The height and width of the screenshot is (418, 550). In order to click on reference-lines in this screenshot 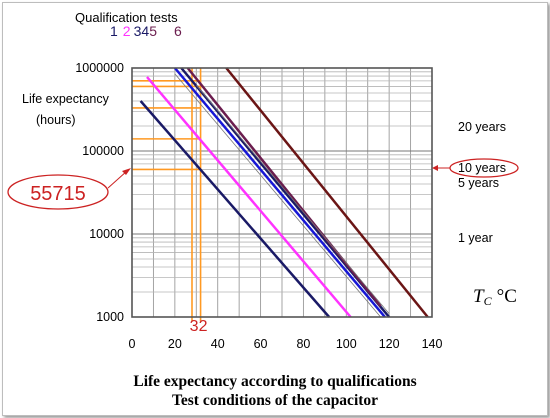, I will do `click(167, 194)`.